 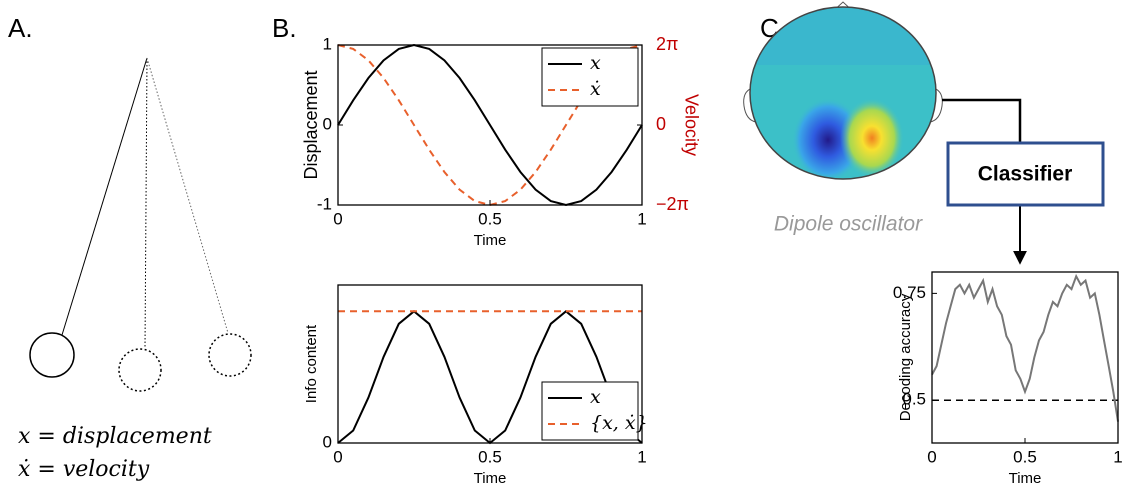 What do you see at coordinates (691, 125) in the screenshot?
I see `y2-axis-label: Velocity` at bounding box center [691, 125].